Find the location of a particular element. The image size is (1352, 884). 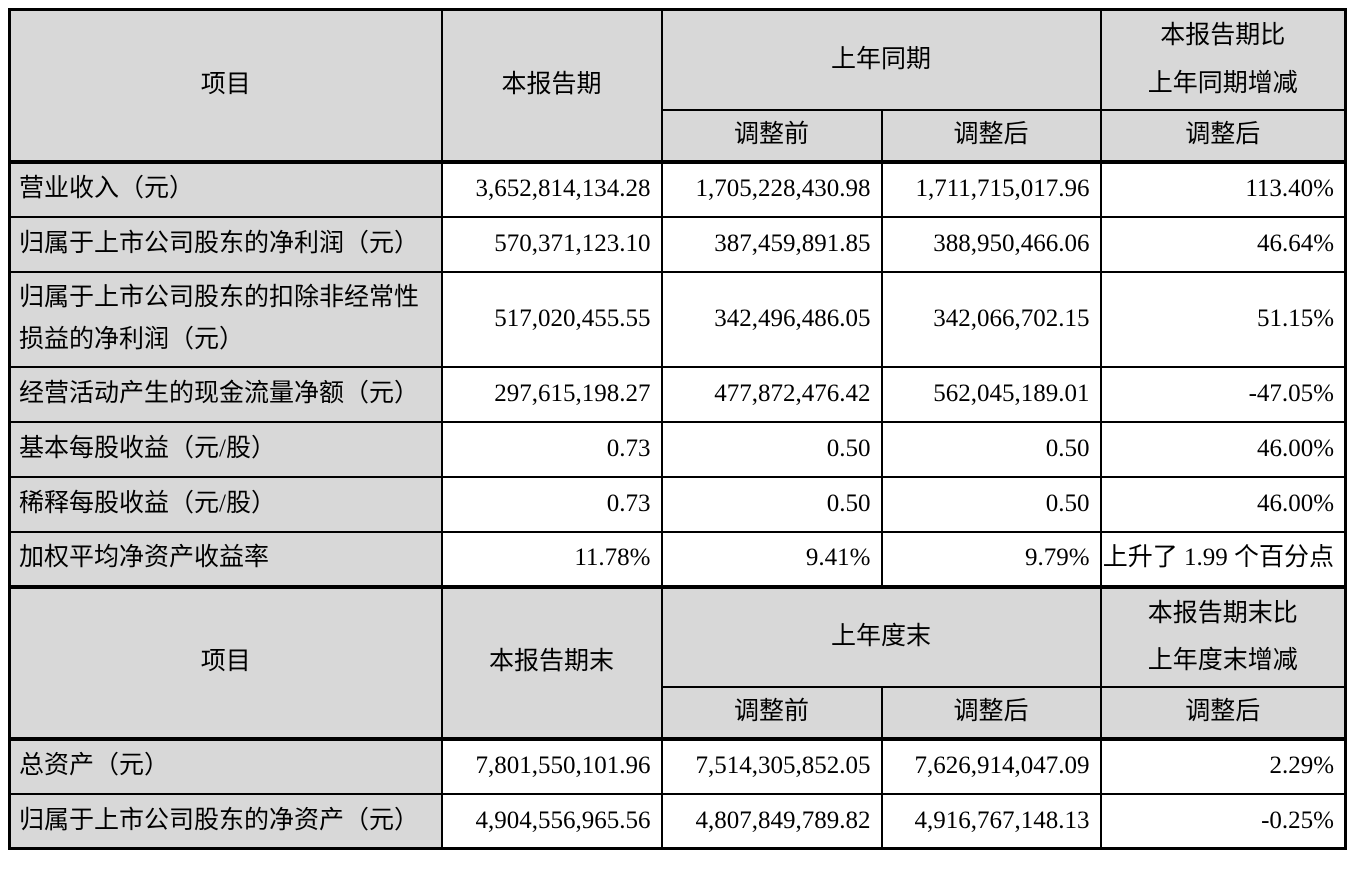

value-before-adjust: 477,872,476.42 is located at coordinates (771, 394).